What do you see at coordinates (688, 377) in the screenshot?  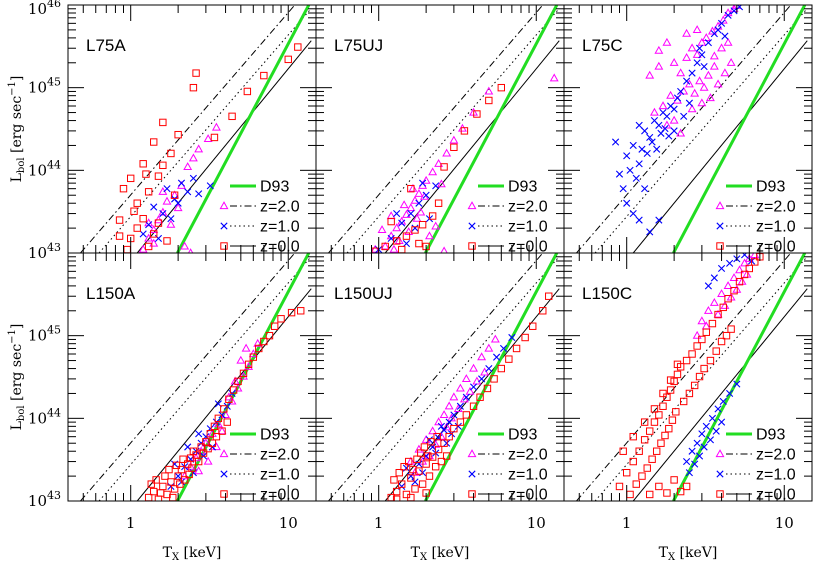 I see `panel-frame` at bounding box center [688, 377].